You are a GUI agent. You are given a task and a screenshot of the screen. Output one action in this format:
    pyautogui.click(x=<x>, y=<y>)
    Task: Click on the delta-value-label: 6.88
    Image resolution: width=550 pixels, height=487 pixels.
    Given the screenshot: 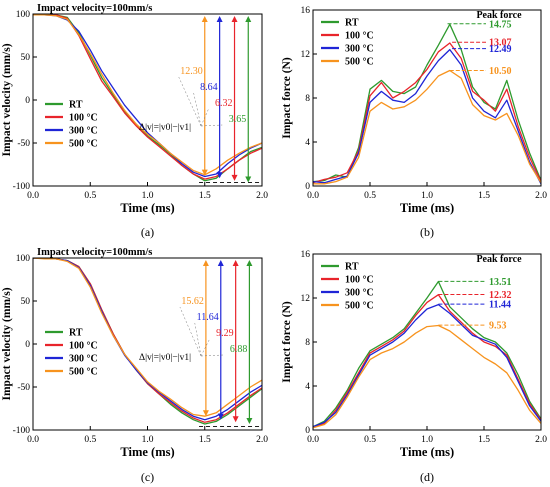 What is the action you would take?
    pyautogui.click(x=239, y=349)
    